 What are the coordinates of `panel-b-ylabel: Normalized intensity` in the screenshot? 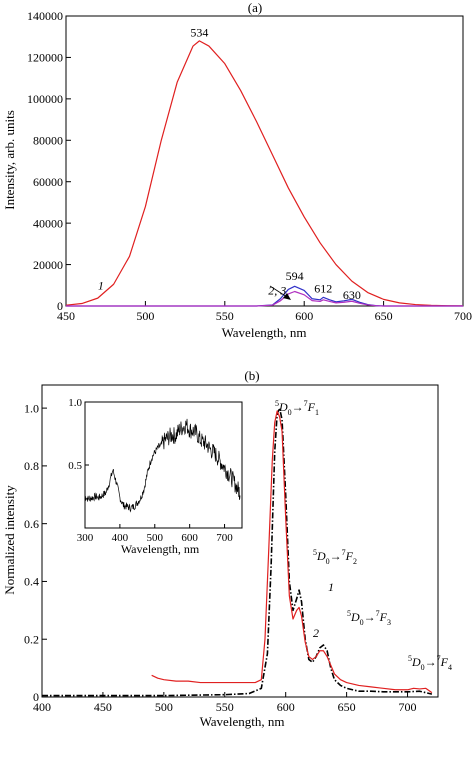 It's located at (9, 540).